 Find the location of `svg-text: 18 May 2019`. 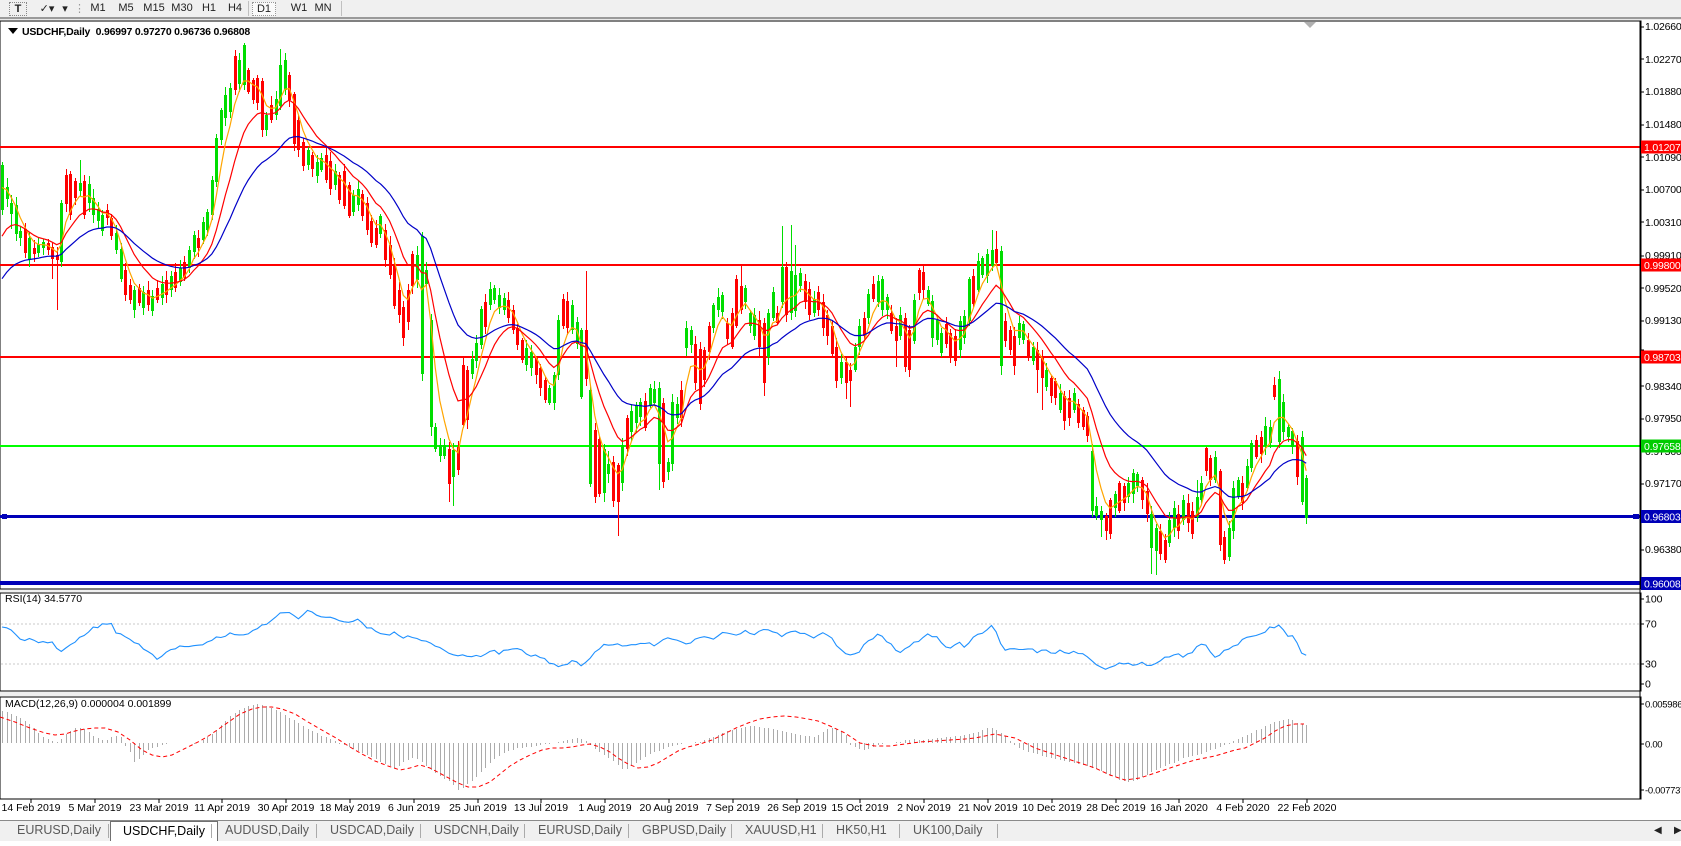

svg-text: 18 May 2019 is located at coordinates (350, 808).